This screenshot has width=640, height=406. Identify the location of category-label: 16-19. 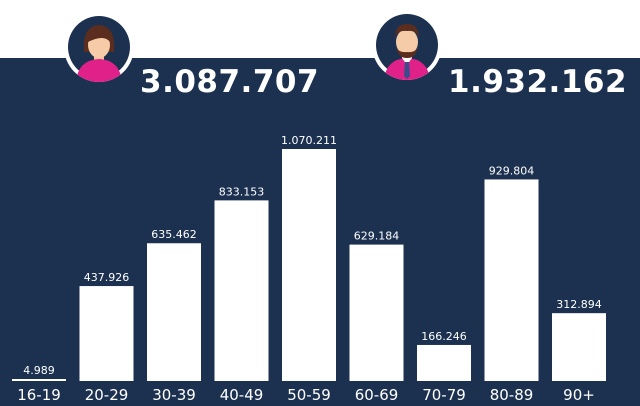
(39, 395).